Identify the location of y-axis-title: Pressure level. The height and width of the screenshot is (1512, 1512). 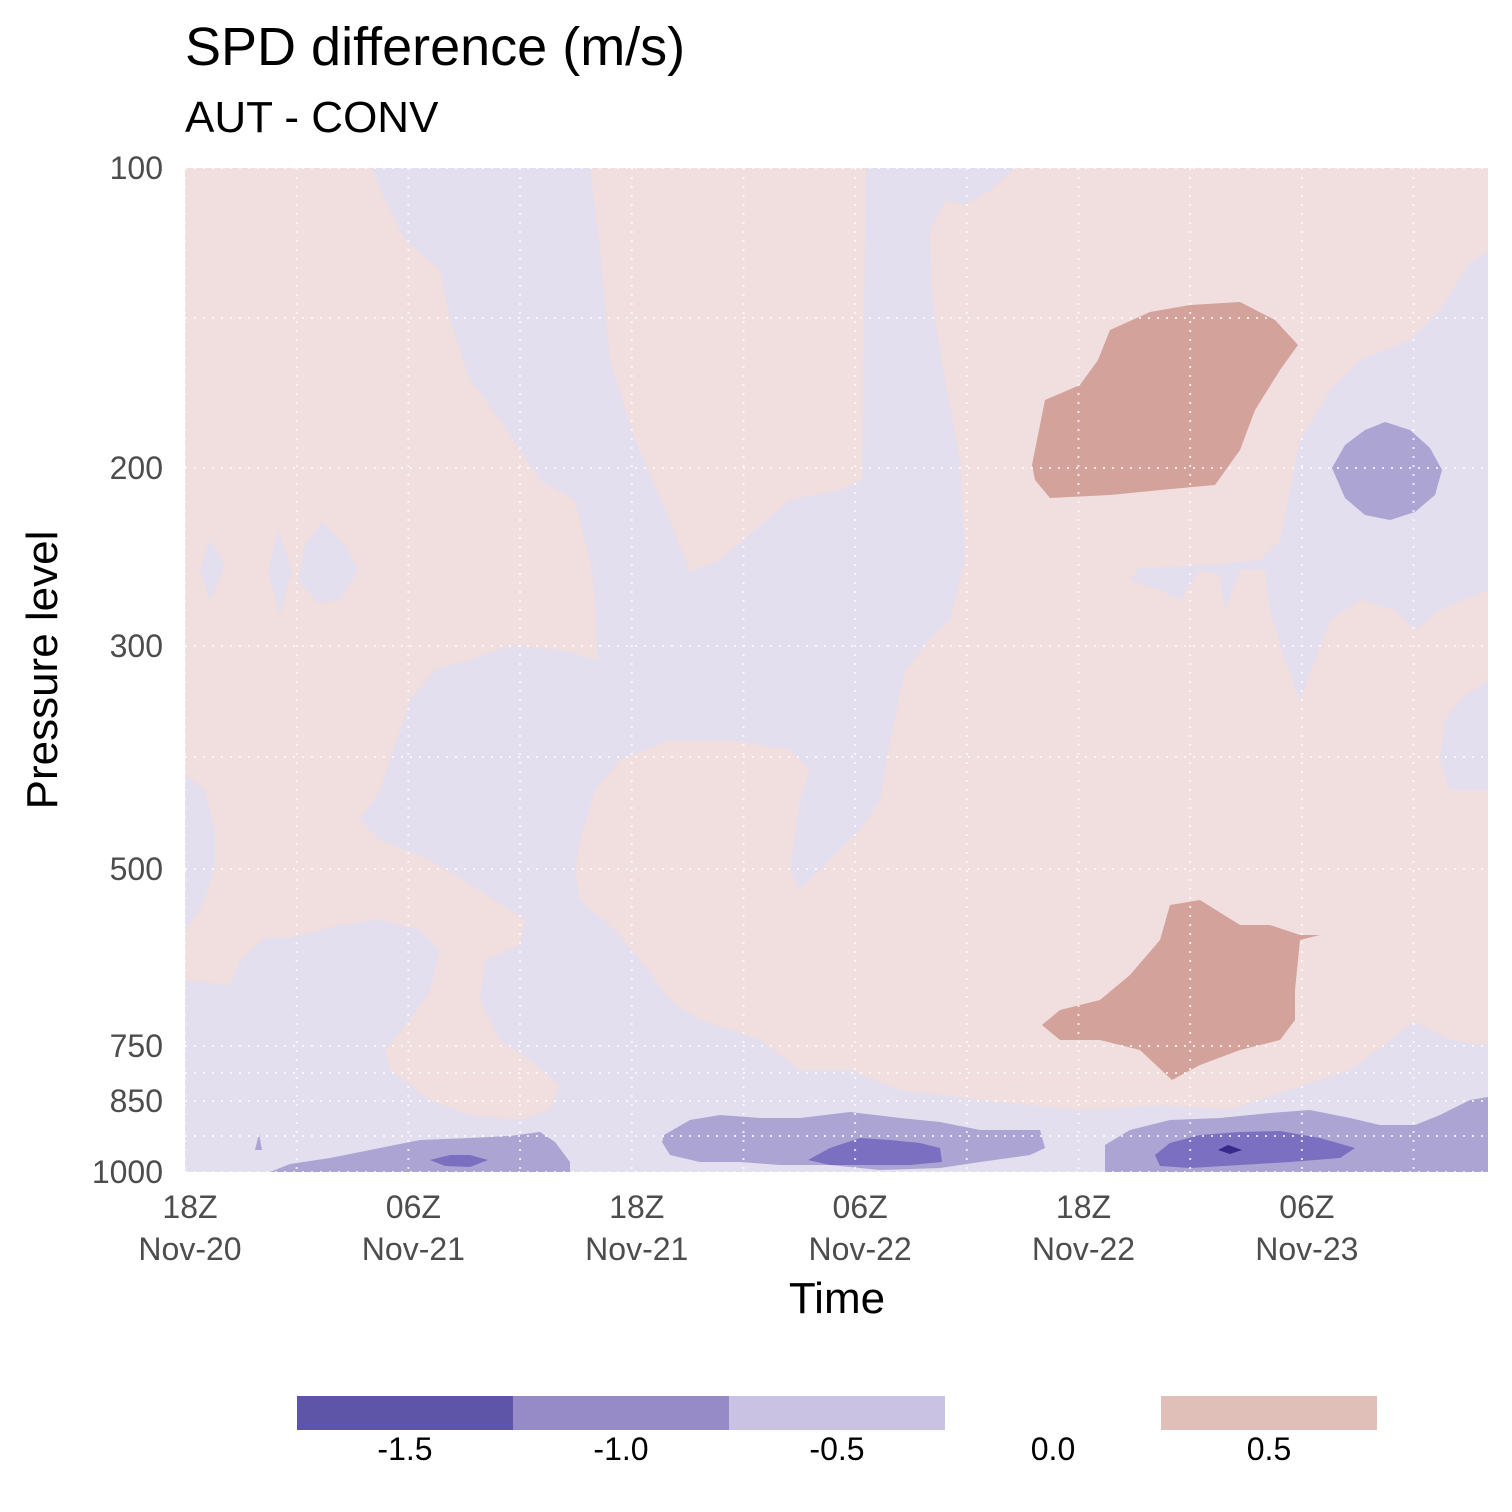
(42, 670).